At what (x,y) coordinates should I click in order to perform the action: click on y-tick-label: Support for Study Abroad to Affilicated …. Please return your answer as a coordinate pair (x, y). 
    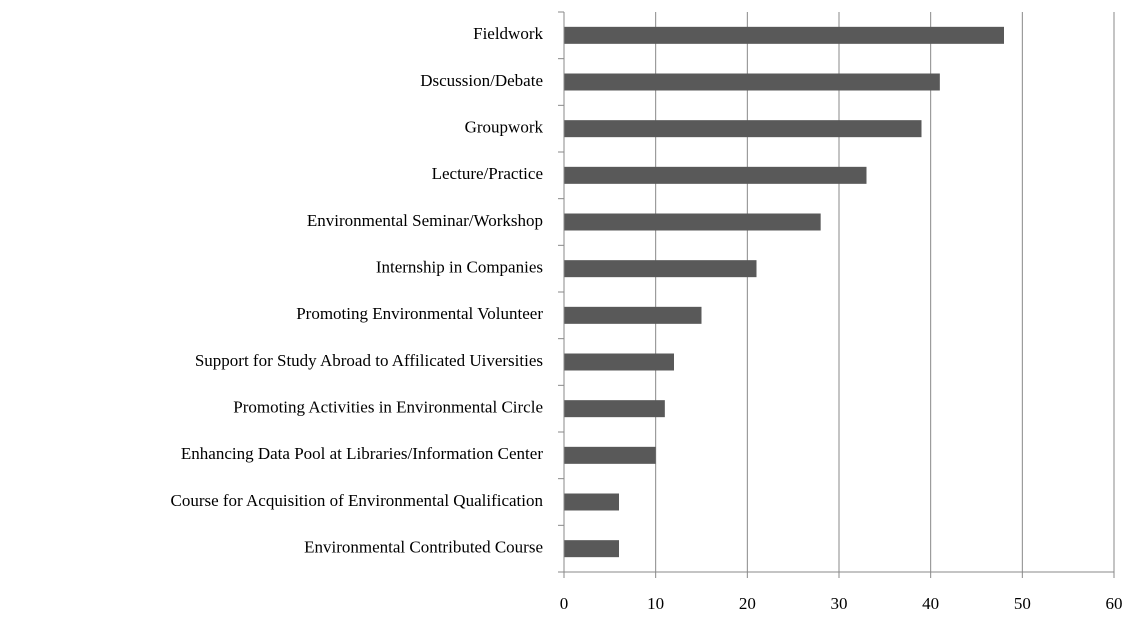
    Looking at the image, I should click on (369, 360).